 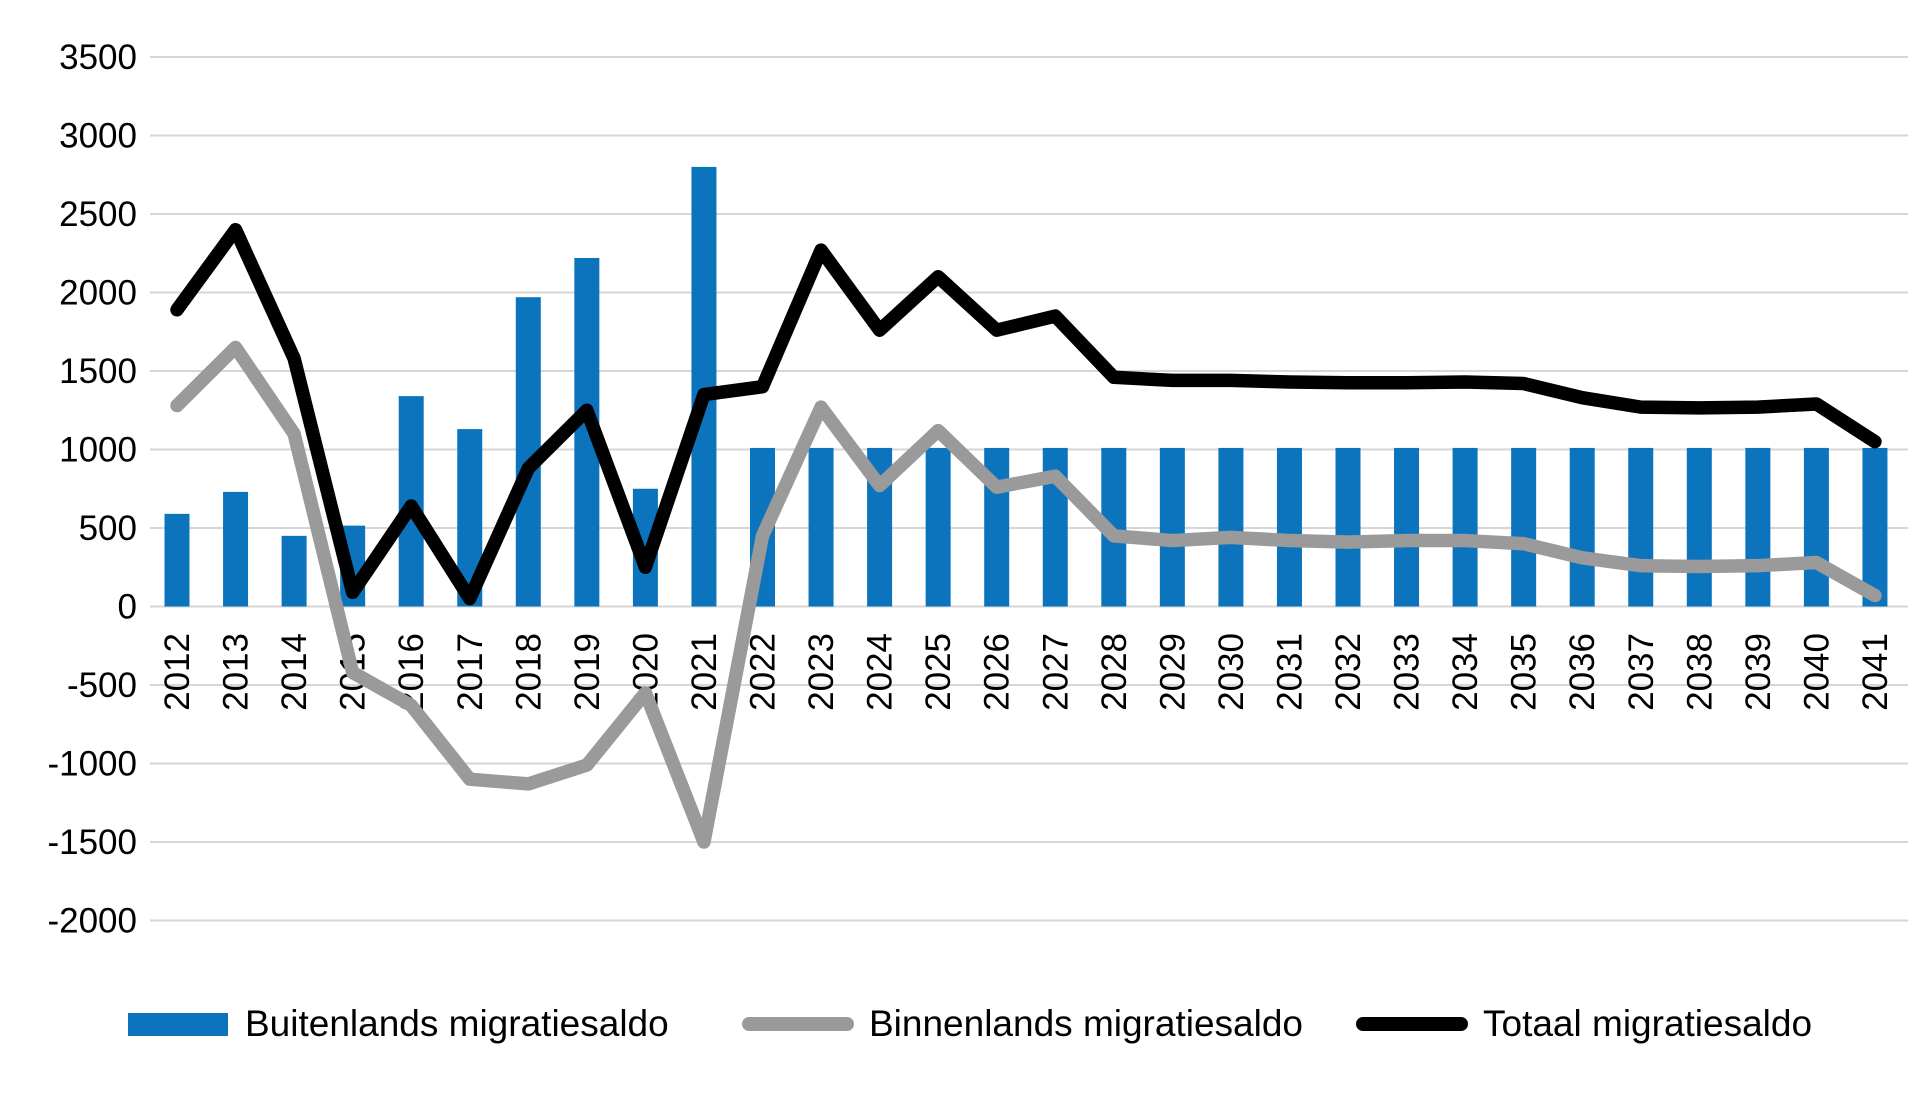 What do you see at coordinates (1412, 1024) in the screenshot?
I see `line-swatch-icon-black` at bounding box center [1412, 1024].